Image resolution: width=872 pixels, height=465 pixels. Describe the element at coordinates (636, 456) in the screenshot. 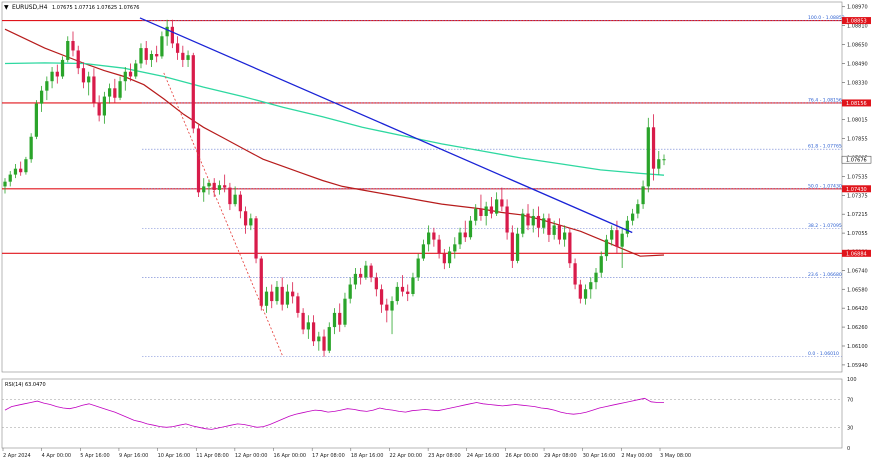

I see `time-tick-label-16: 2 May 00:00` at that location.